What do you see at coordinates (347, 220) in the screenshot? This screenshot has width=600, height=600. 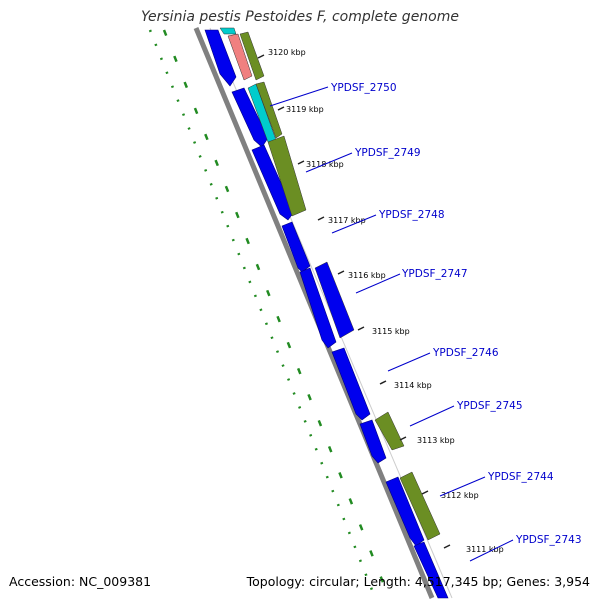 I see `tick-label: 3117 kbp` at bounding box center [347, 220].